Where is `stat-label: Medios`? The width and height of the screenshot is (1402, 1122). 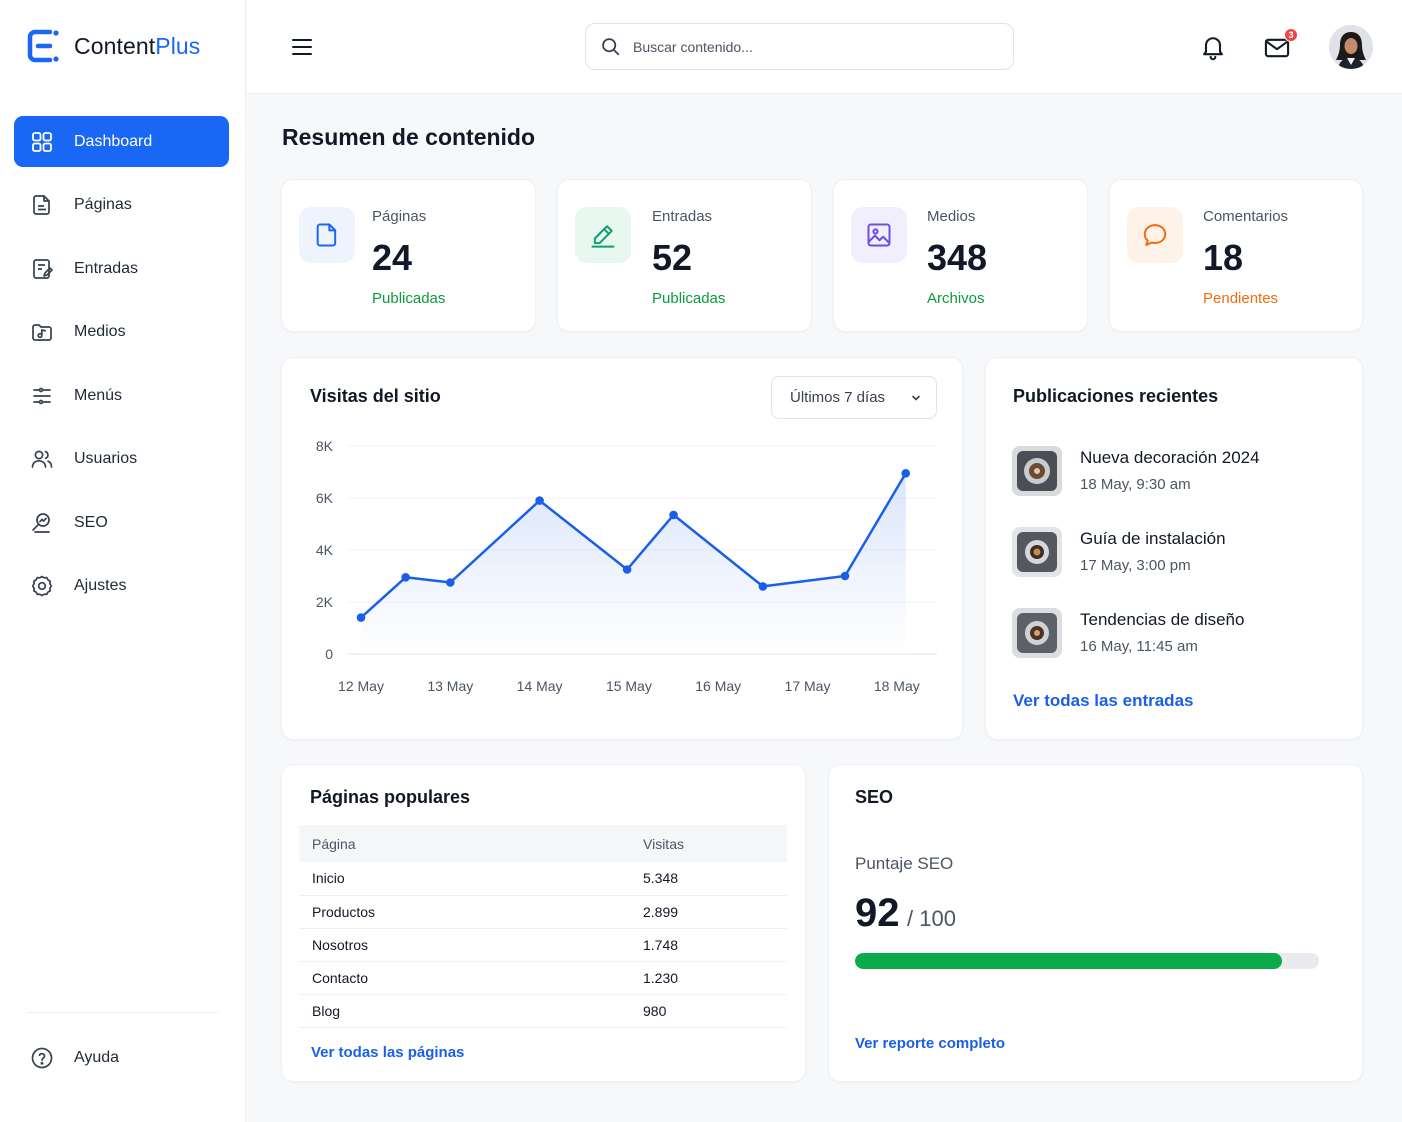 stat-label: Medios is located at coordinates (951, 216).